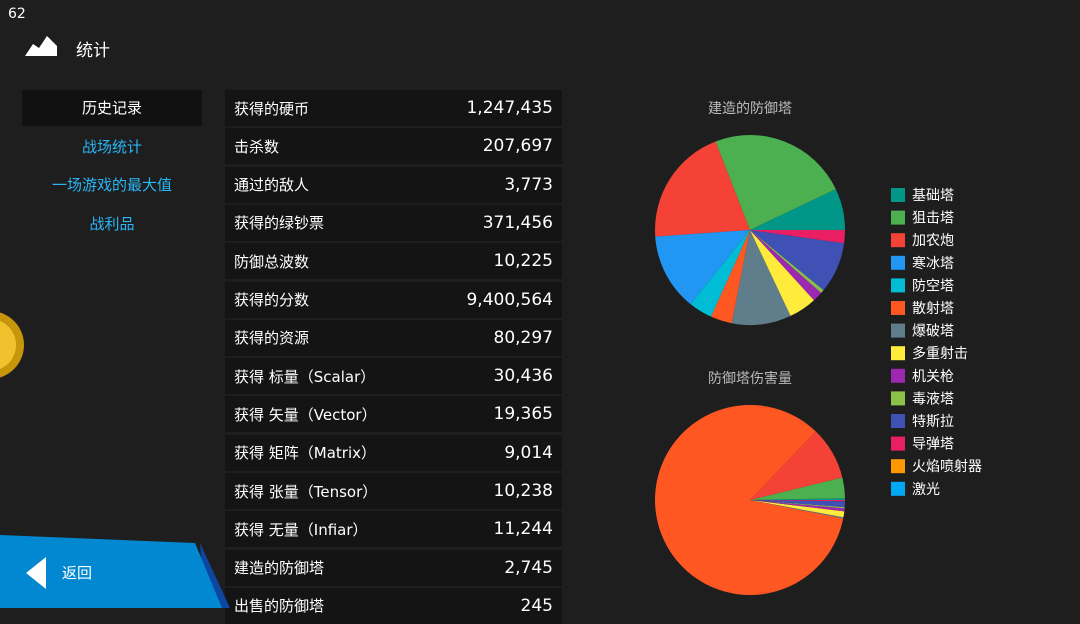  What do you see at coordinates (305, 414) in the screenshot?
I see `stat-label: 获得 矢量（Vector）` at bounding box center [305, 414].